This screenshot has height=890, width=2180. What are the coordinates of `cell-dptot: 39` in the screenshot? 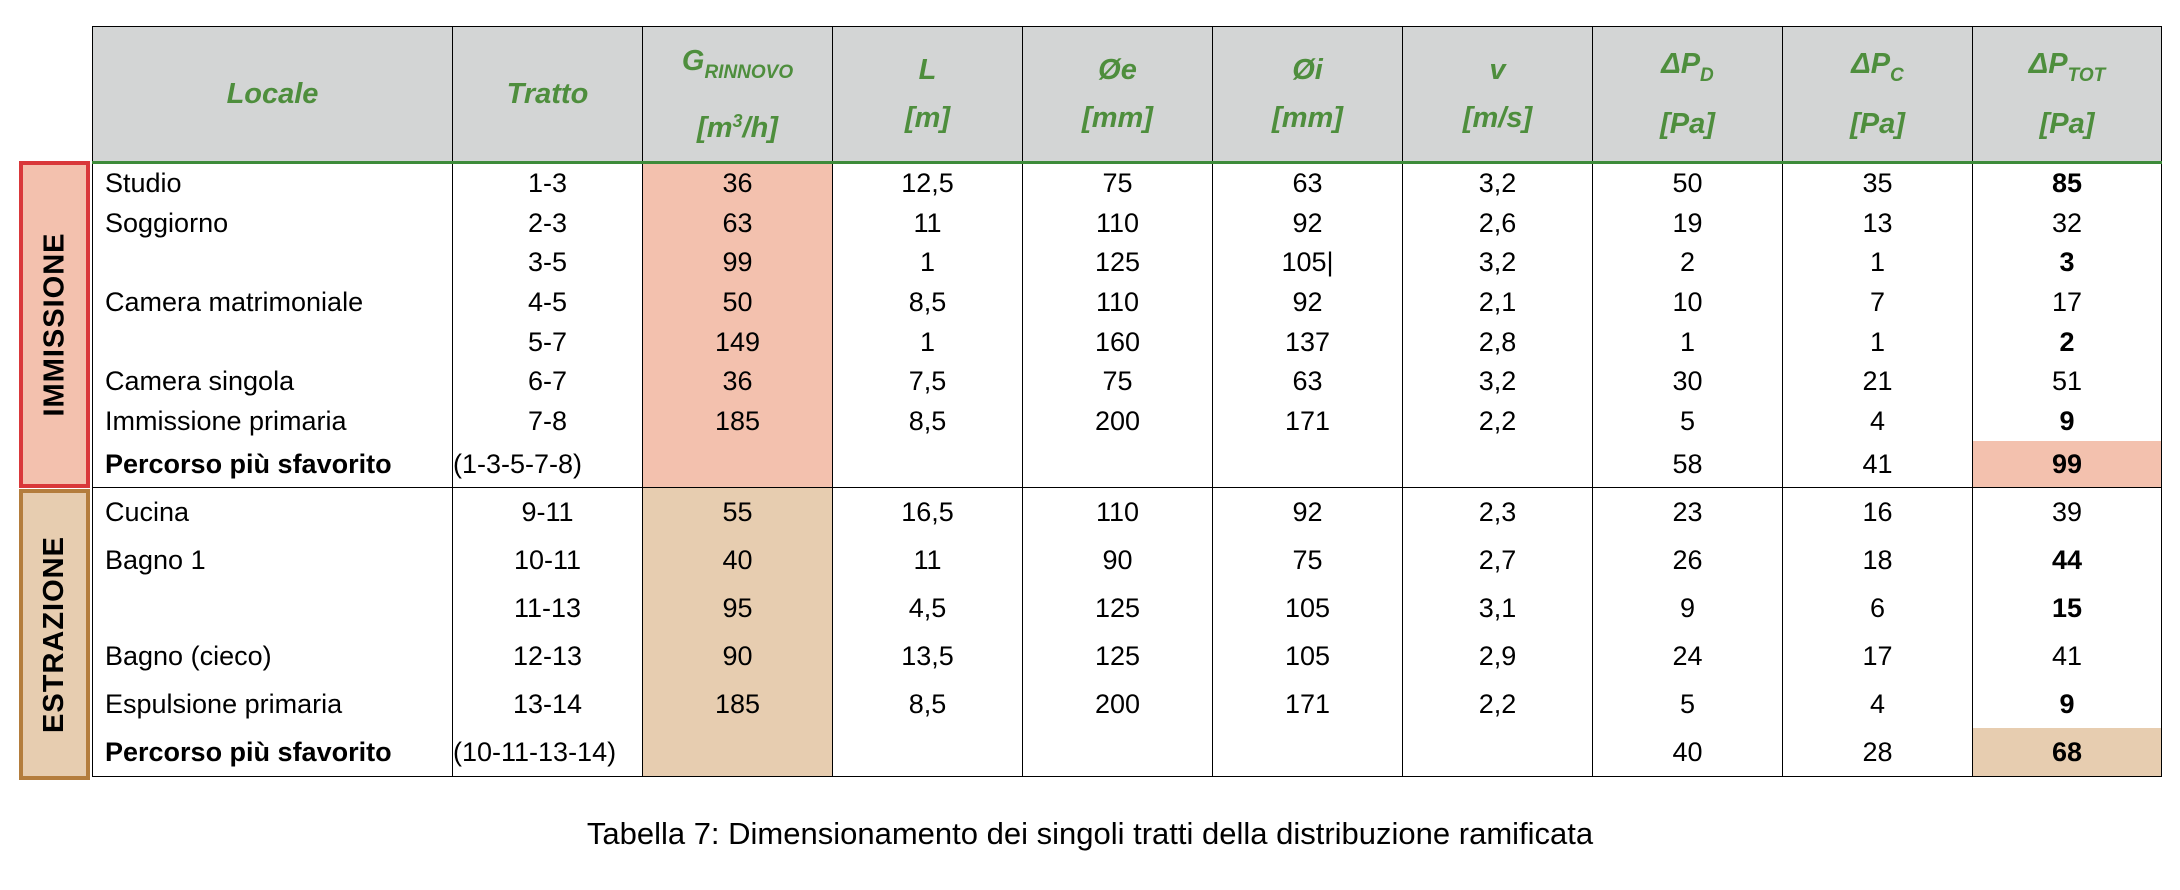 It's located at (2067, 512).